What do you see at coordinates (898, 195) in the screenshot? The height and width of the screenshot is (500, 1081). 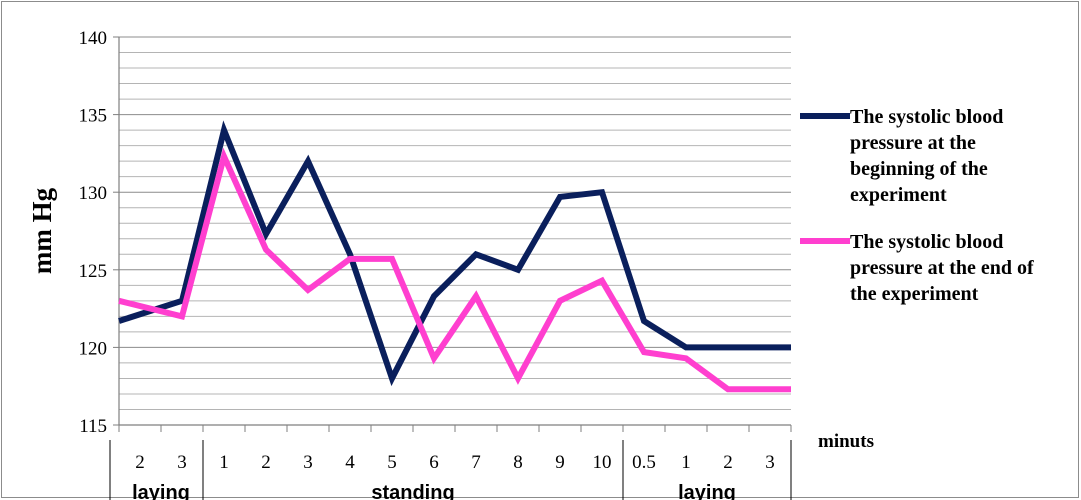 I see `legend-label-line: experiment` at bounding box center [898, 195].